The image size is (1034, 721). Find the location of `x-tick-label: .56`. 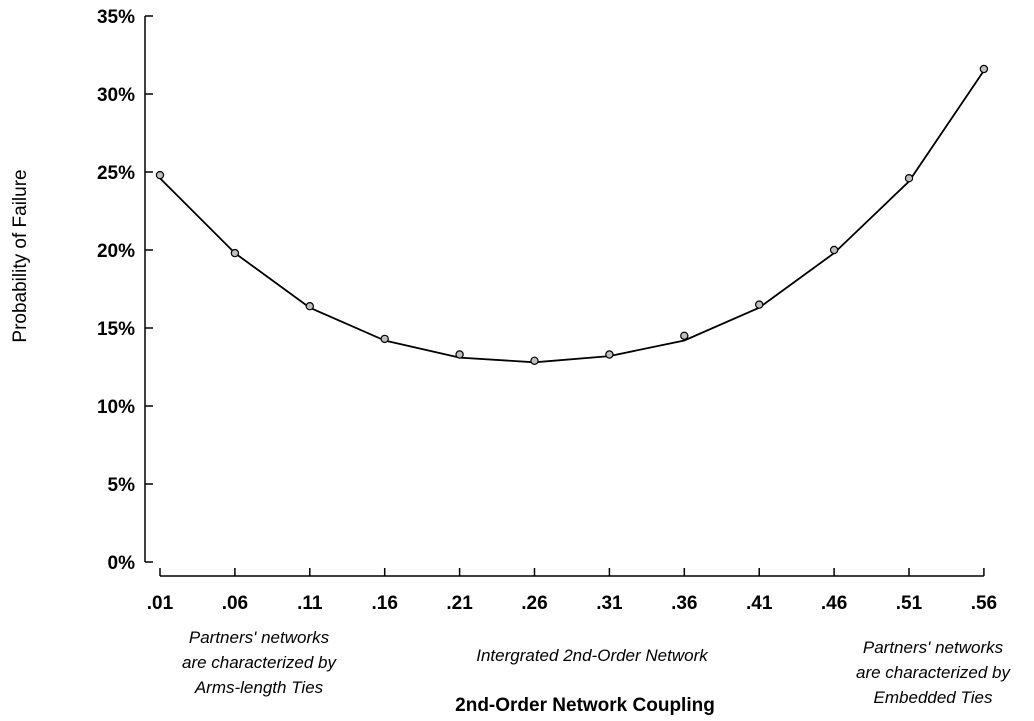

x-tick-label: .56 is located at coordinates (984, 603).